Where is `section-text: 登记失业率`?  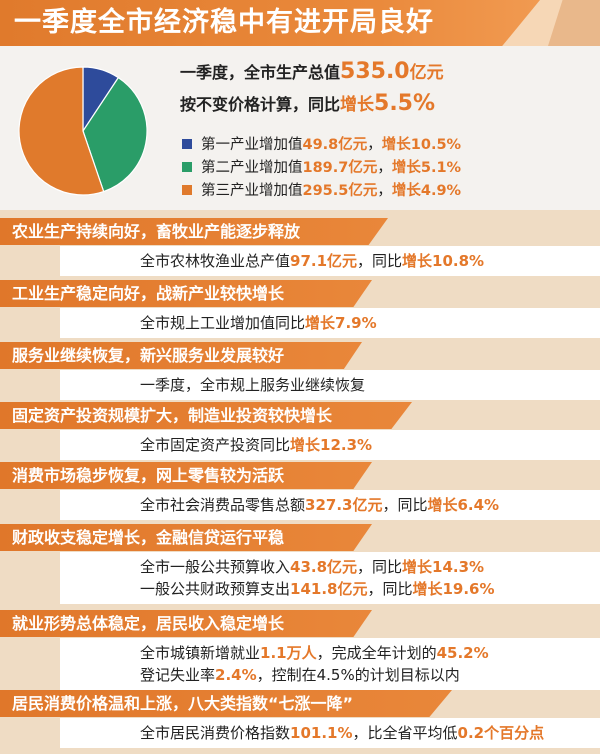
section-text: 登记失业率 is located at coordinates (178, 675).